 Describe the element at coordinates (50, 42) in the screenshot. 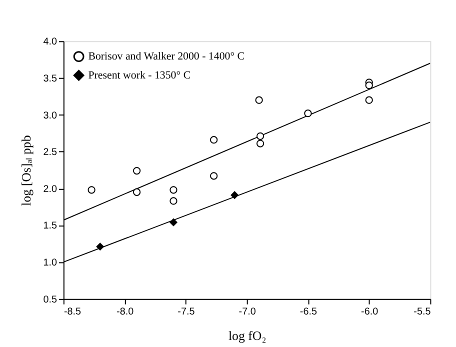

I see `y-tick-label: 4.0` at that location.